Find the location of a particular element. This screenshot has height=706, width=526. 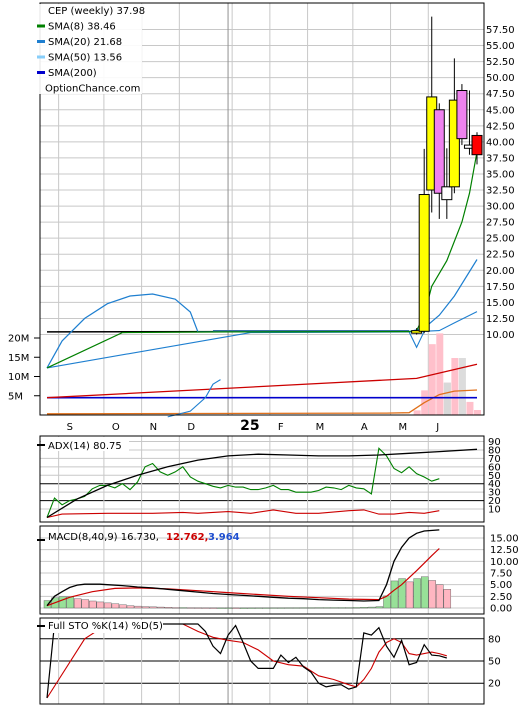

stoch-tick-2: 20 is located at coordinates (494, 684).